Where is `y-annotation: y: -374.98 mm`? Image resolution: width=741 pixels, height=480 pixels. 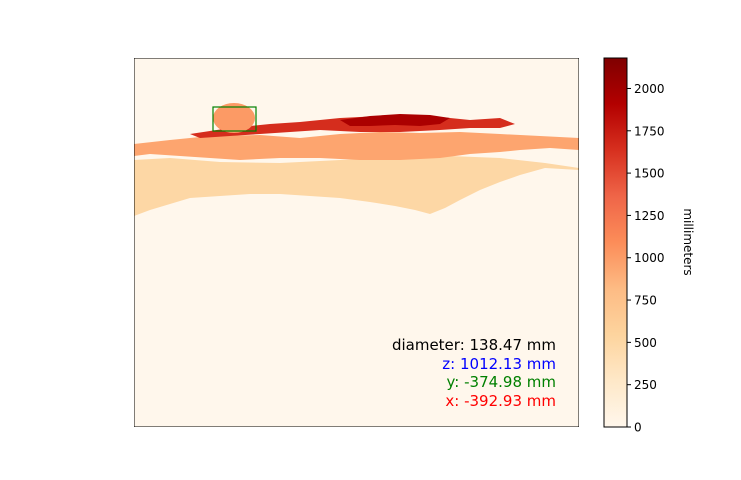 y-annotation: y: -374.98 mm is located at coordinates (502, 382).